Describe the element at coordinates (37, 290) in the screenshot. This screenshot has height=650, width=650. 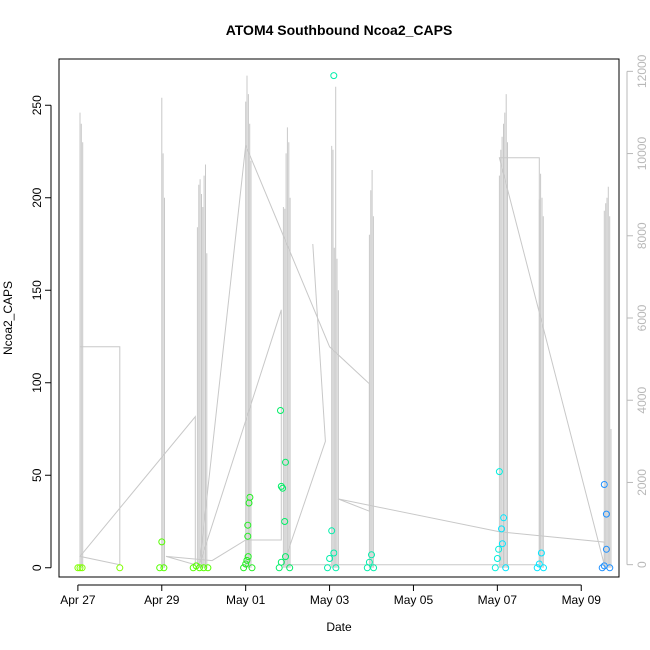
I see `y-tick-label: 150` at that location.